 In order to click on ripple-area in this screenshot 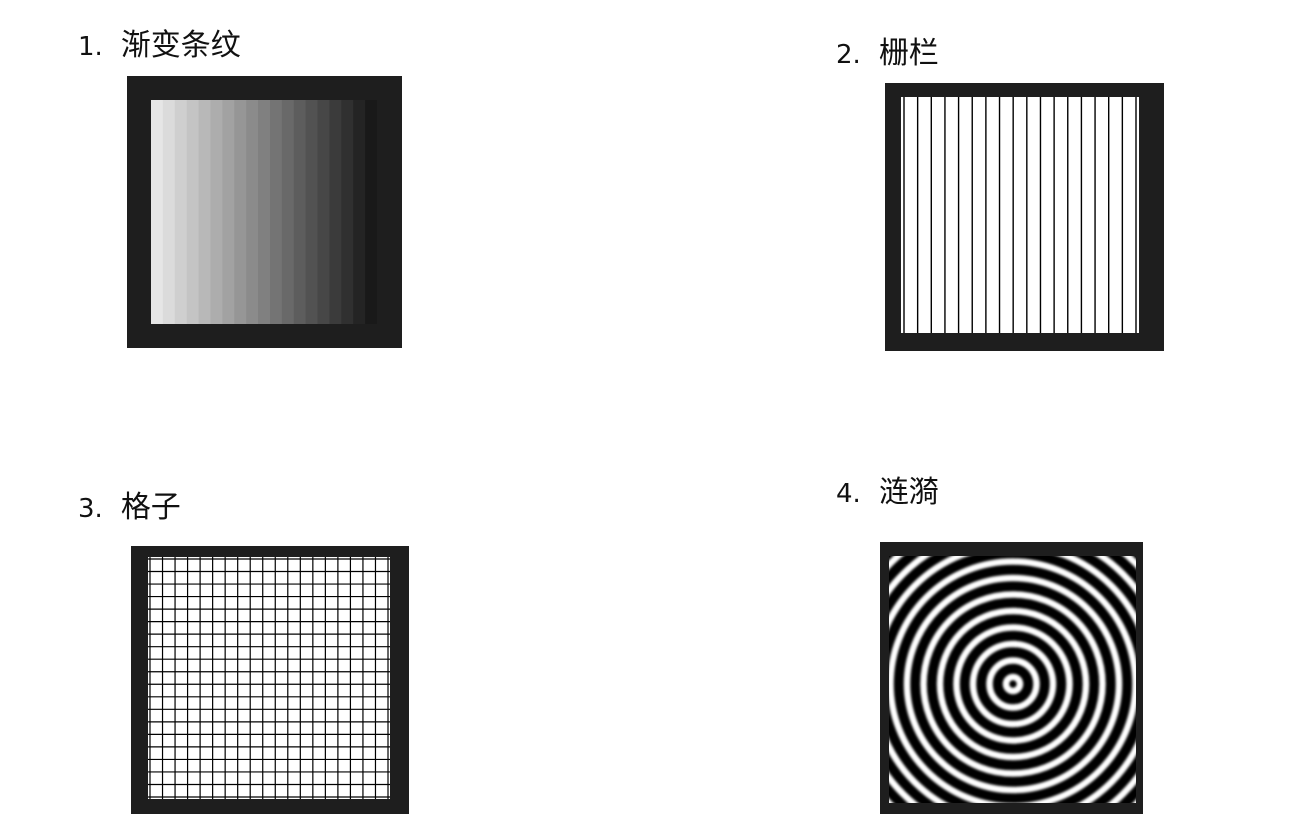, I will do `click(1012, 679)`.